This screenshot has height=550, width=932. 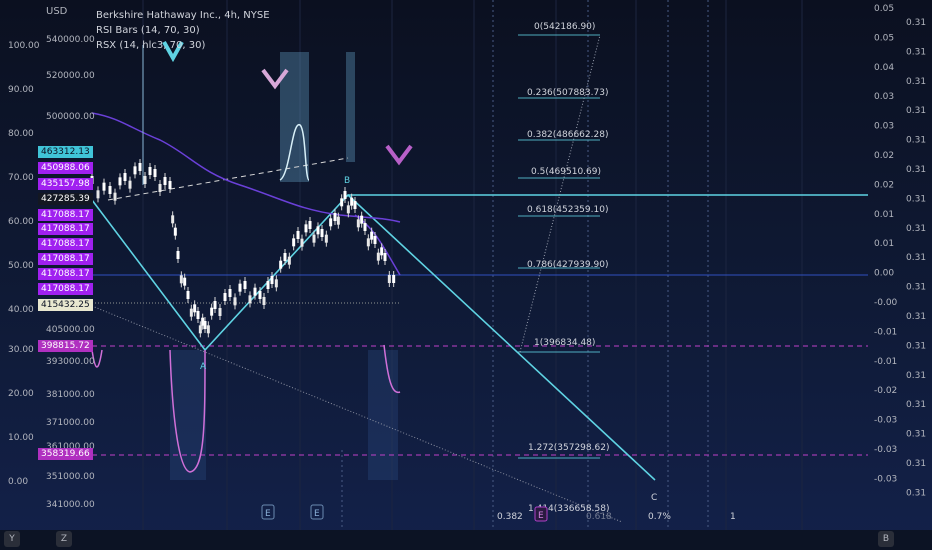 I want to click on price-axis-tick: 361000.00, so click(x=70, y=447).